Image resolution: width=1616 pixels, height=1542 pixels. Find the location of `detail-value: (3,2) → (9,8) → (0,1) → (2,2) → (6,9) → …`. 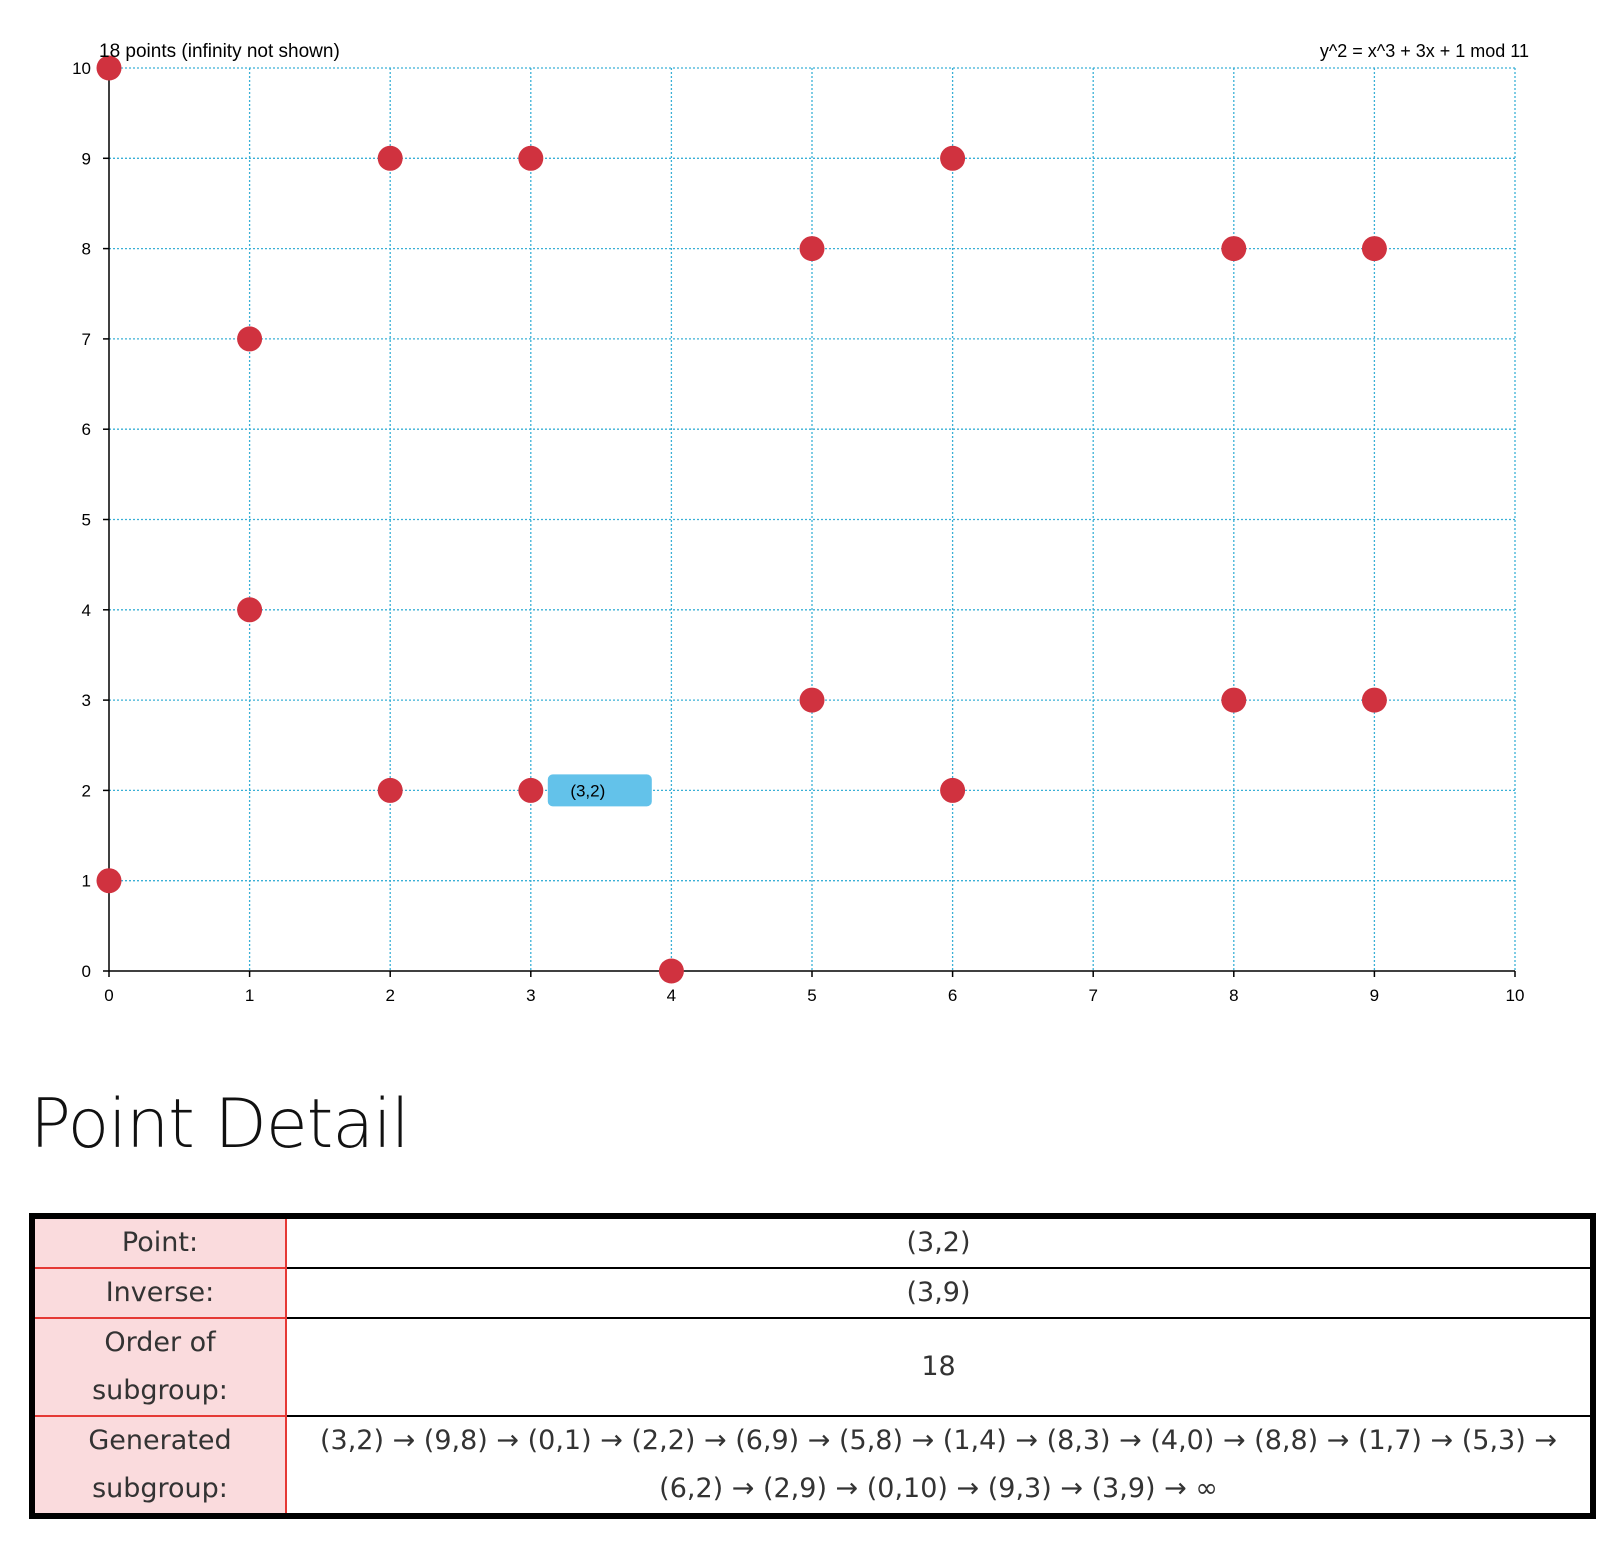

detail-value: (3,2) → (9,8) → (0,1) → (2,2) → (6,9) → … is located at coordinates (939, 1466).